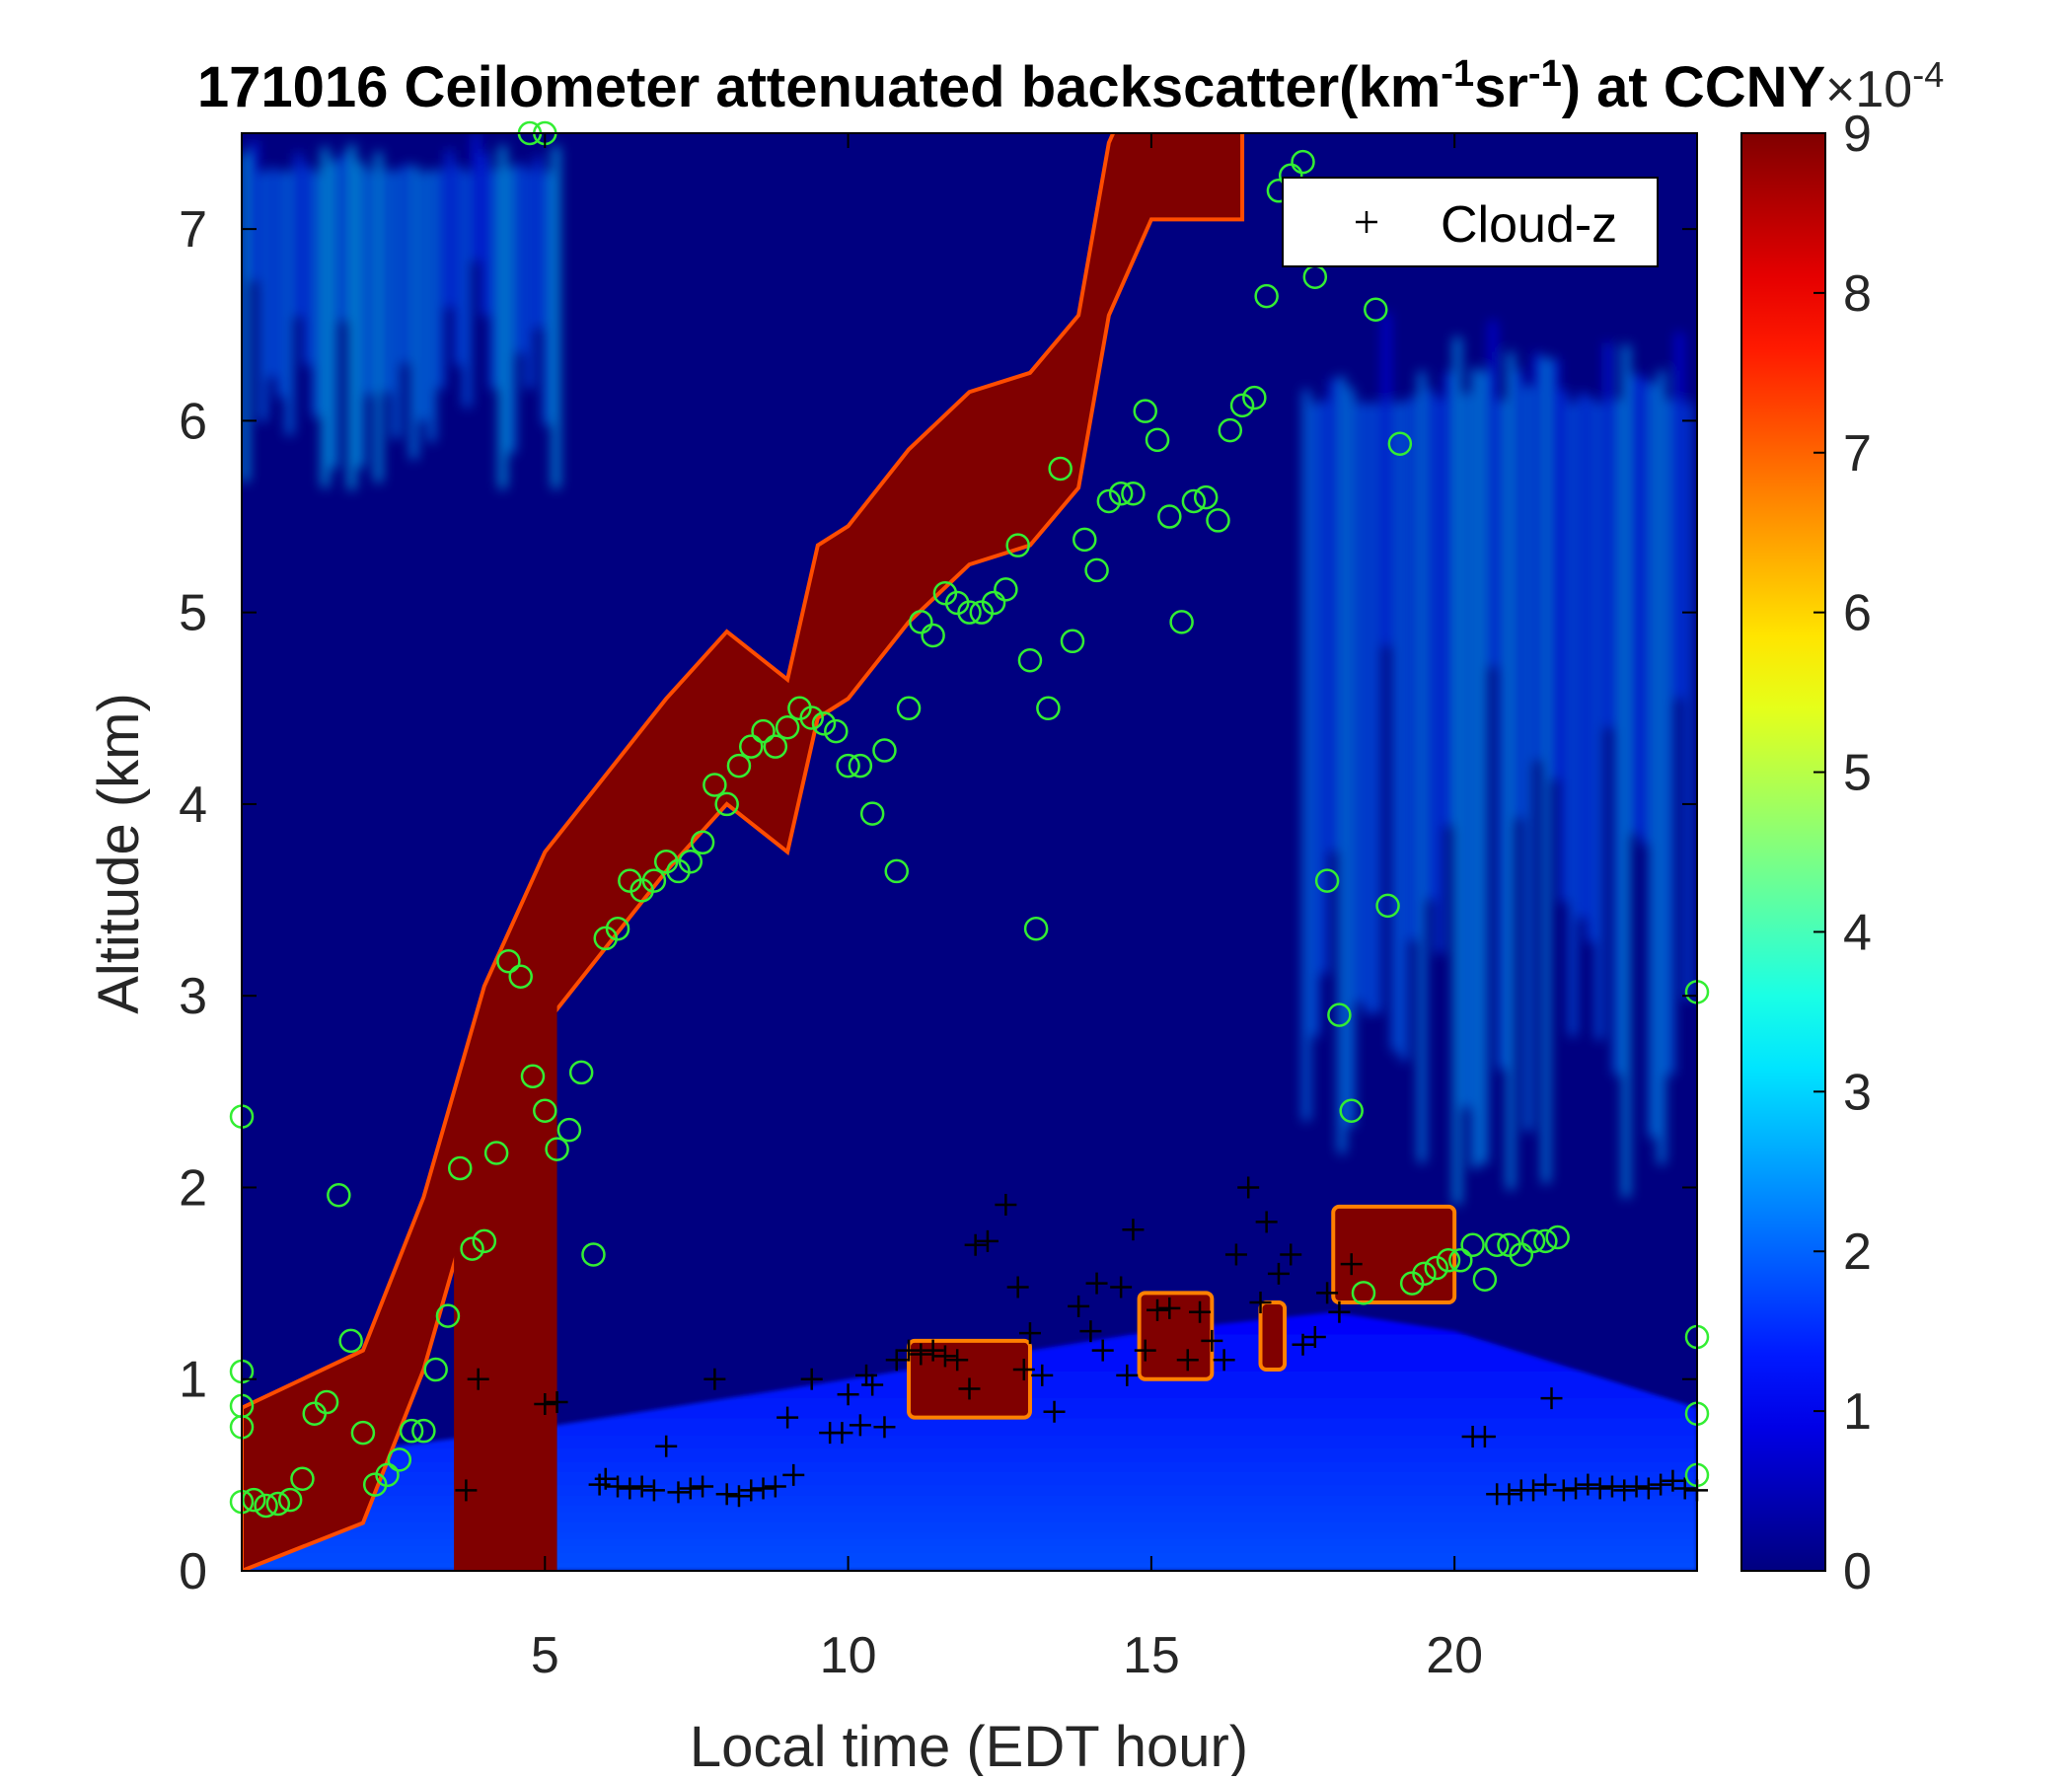  I want to click on x-axis-label: Local time (EDT hour), so click(969, 1745).